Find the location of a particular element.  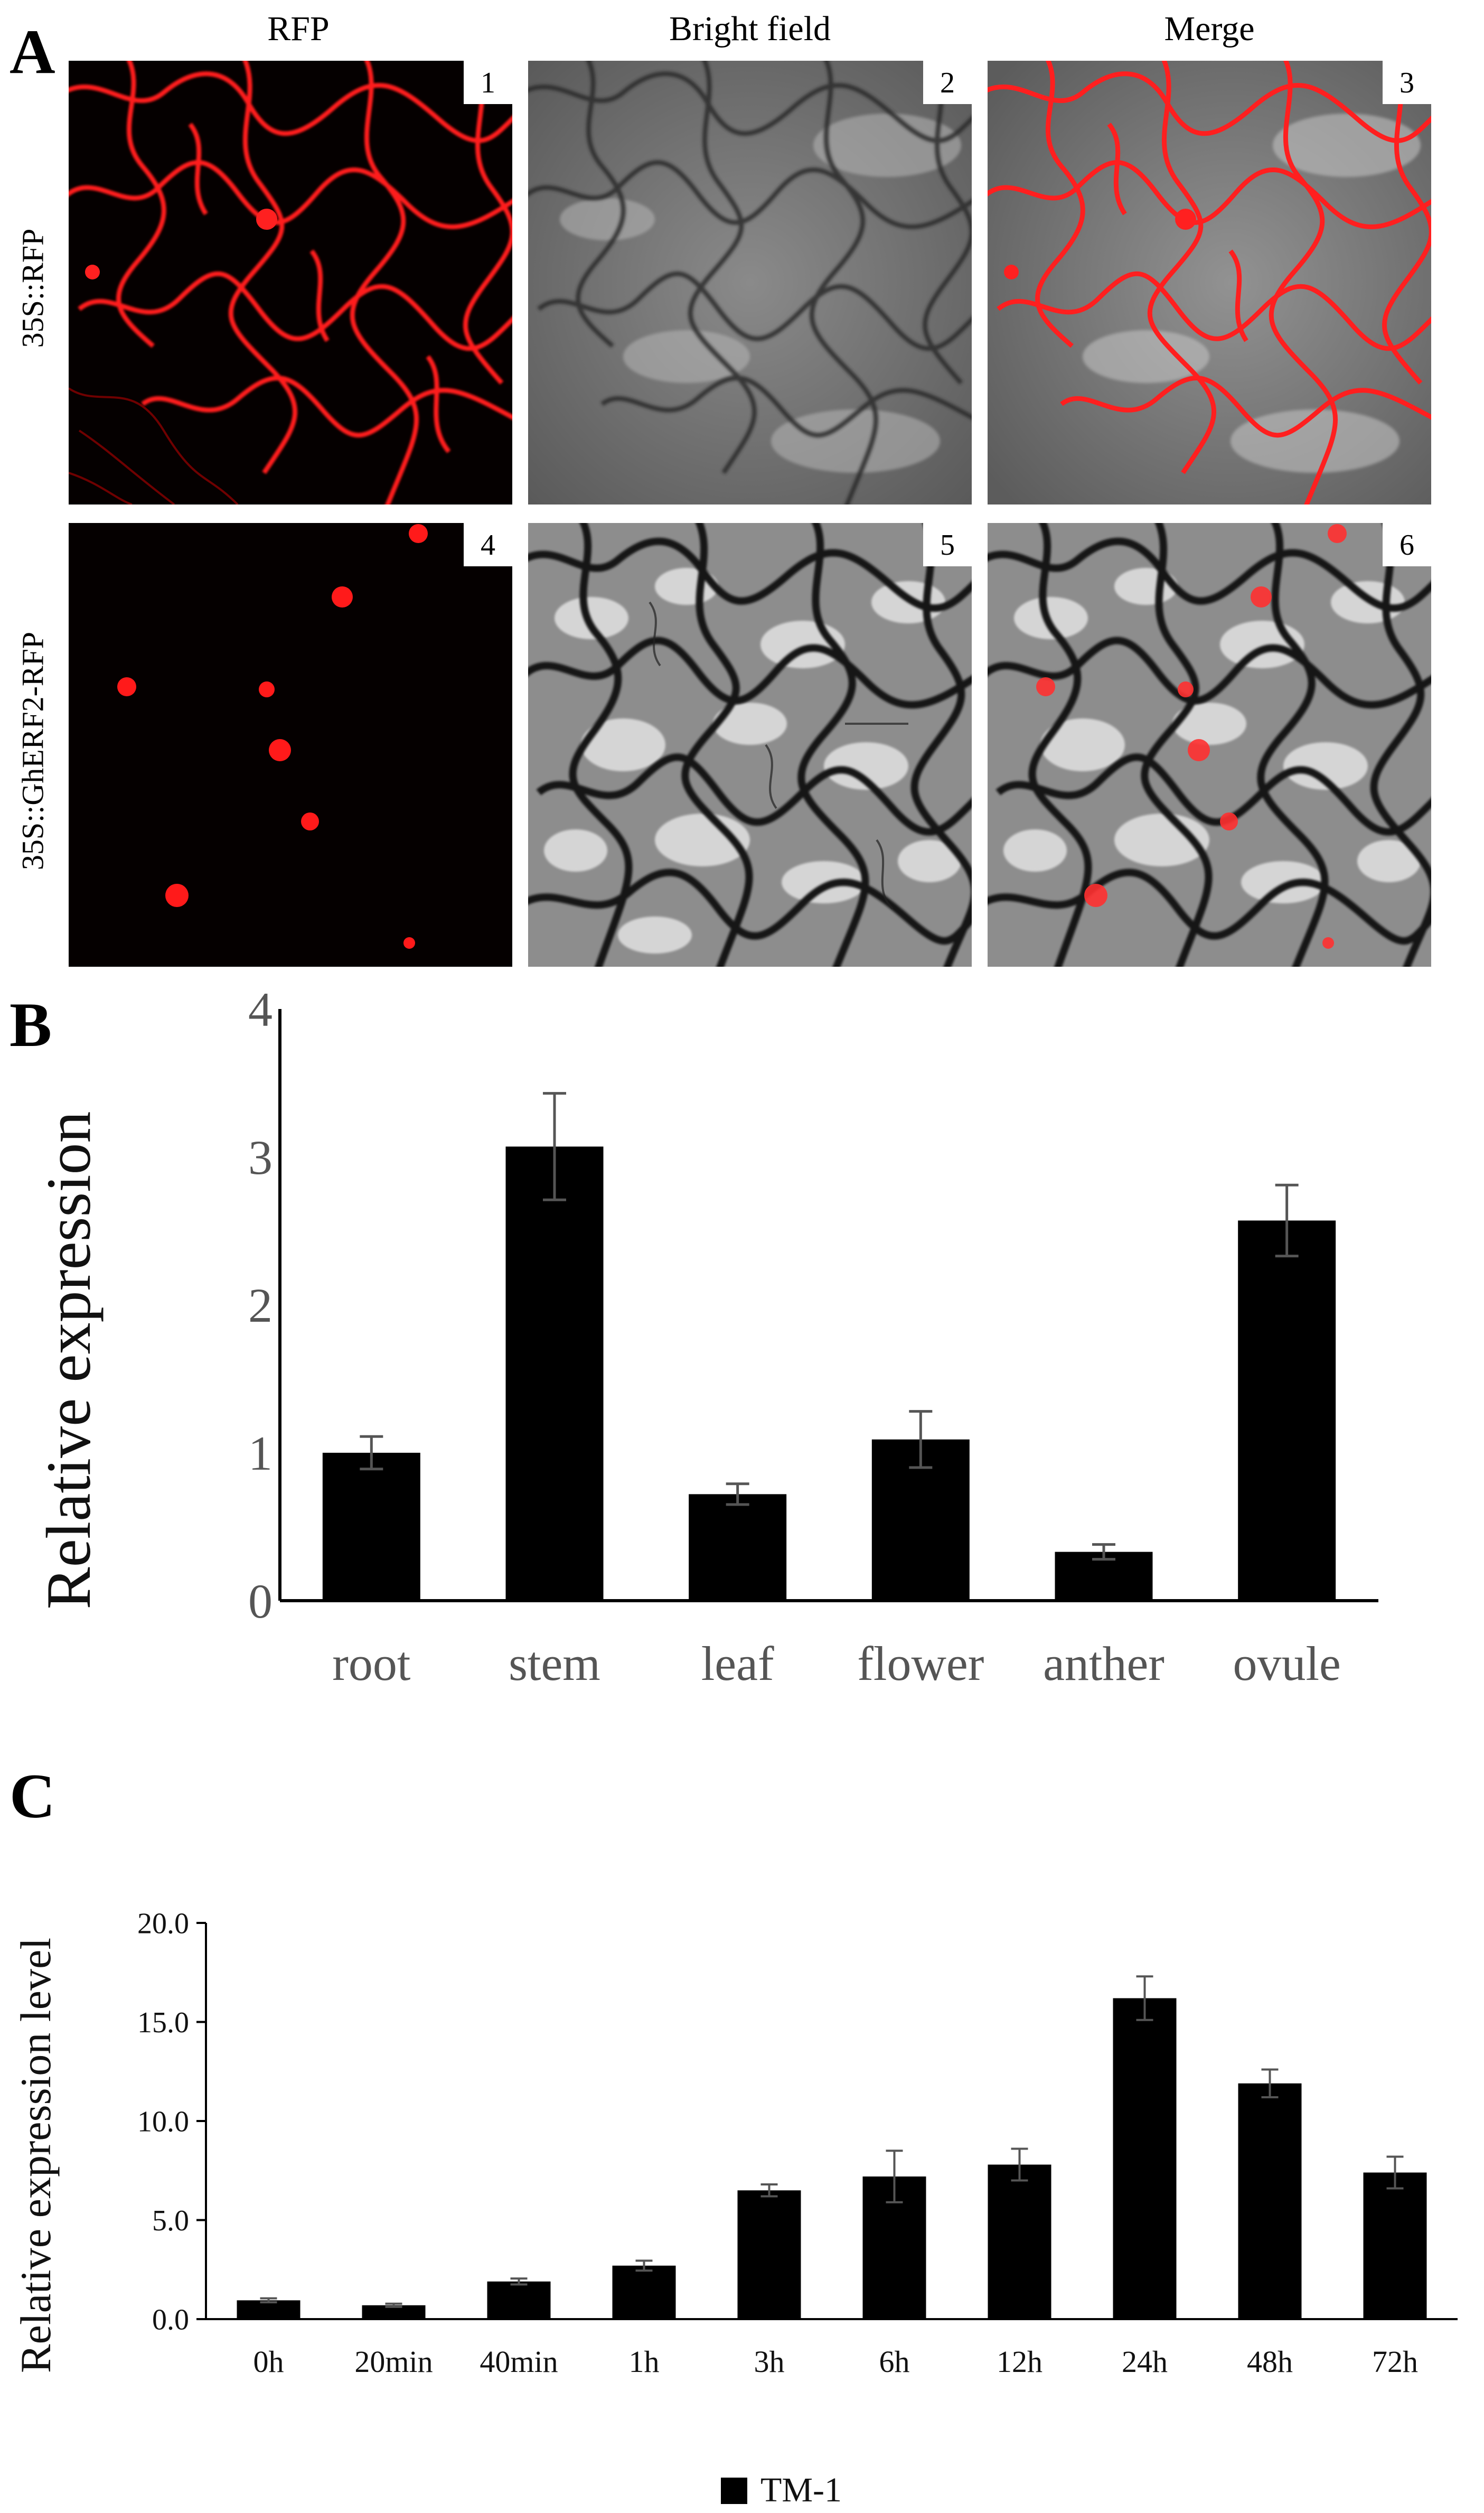

panel-c-label: C is located at coordinates (32, 1796).